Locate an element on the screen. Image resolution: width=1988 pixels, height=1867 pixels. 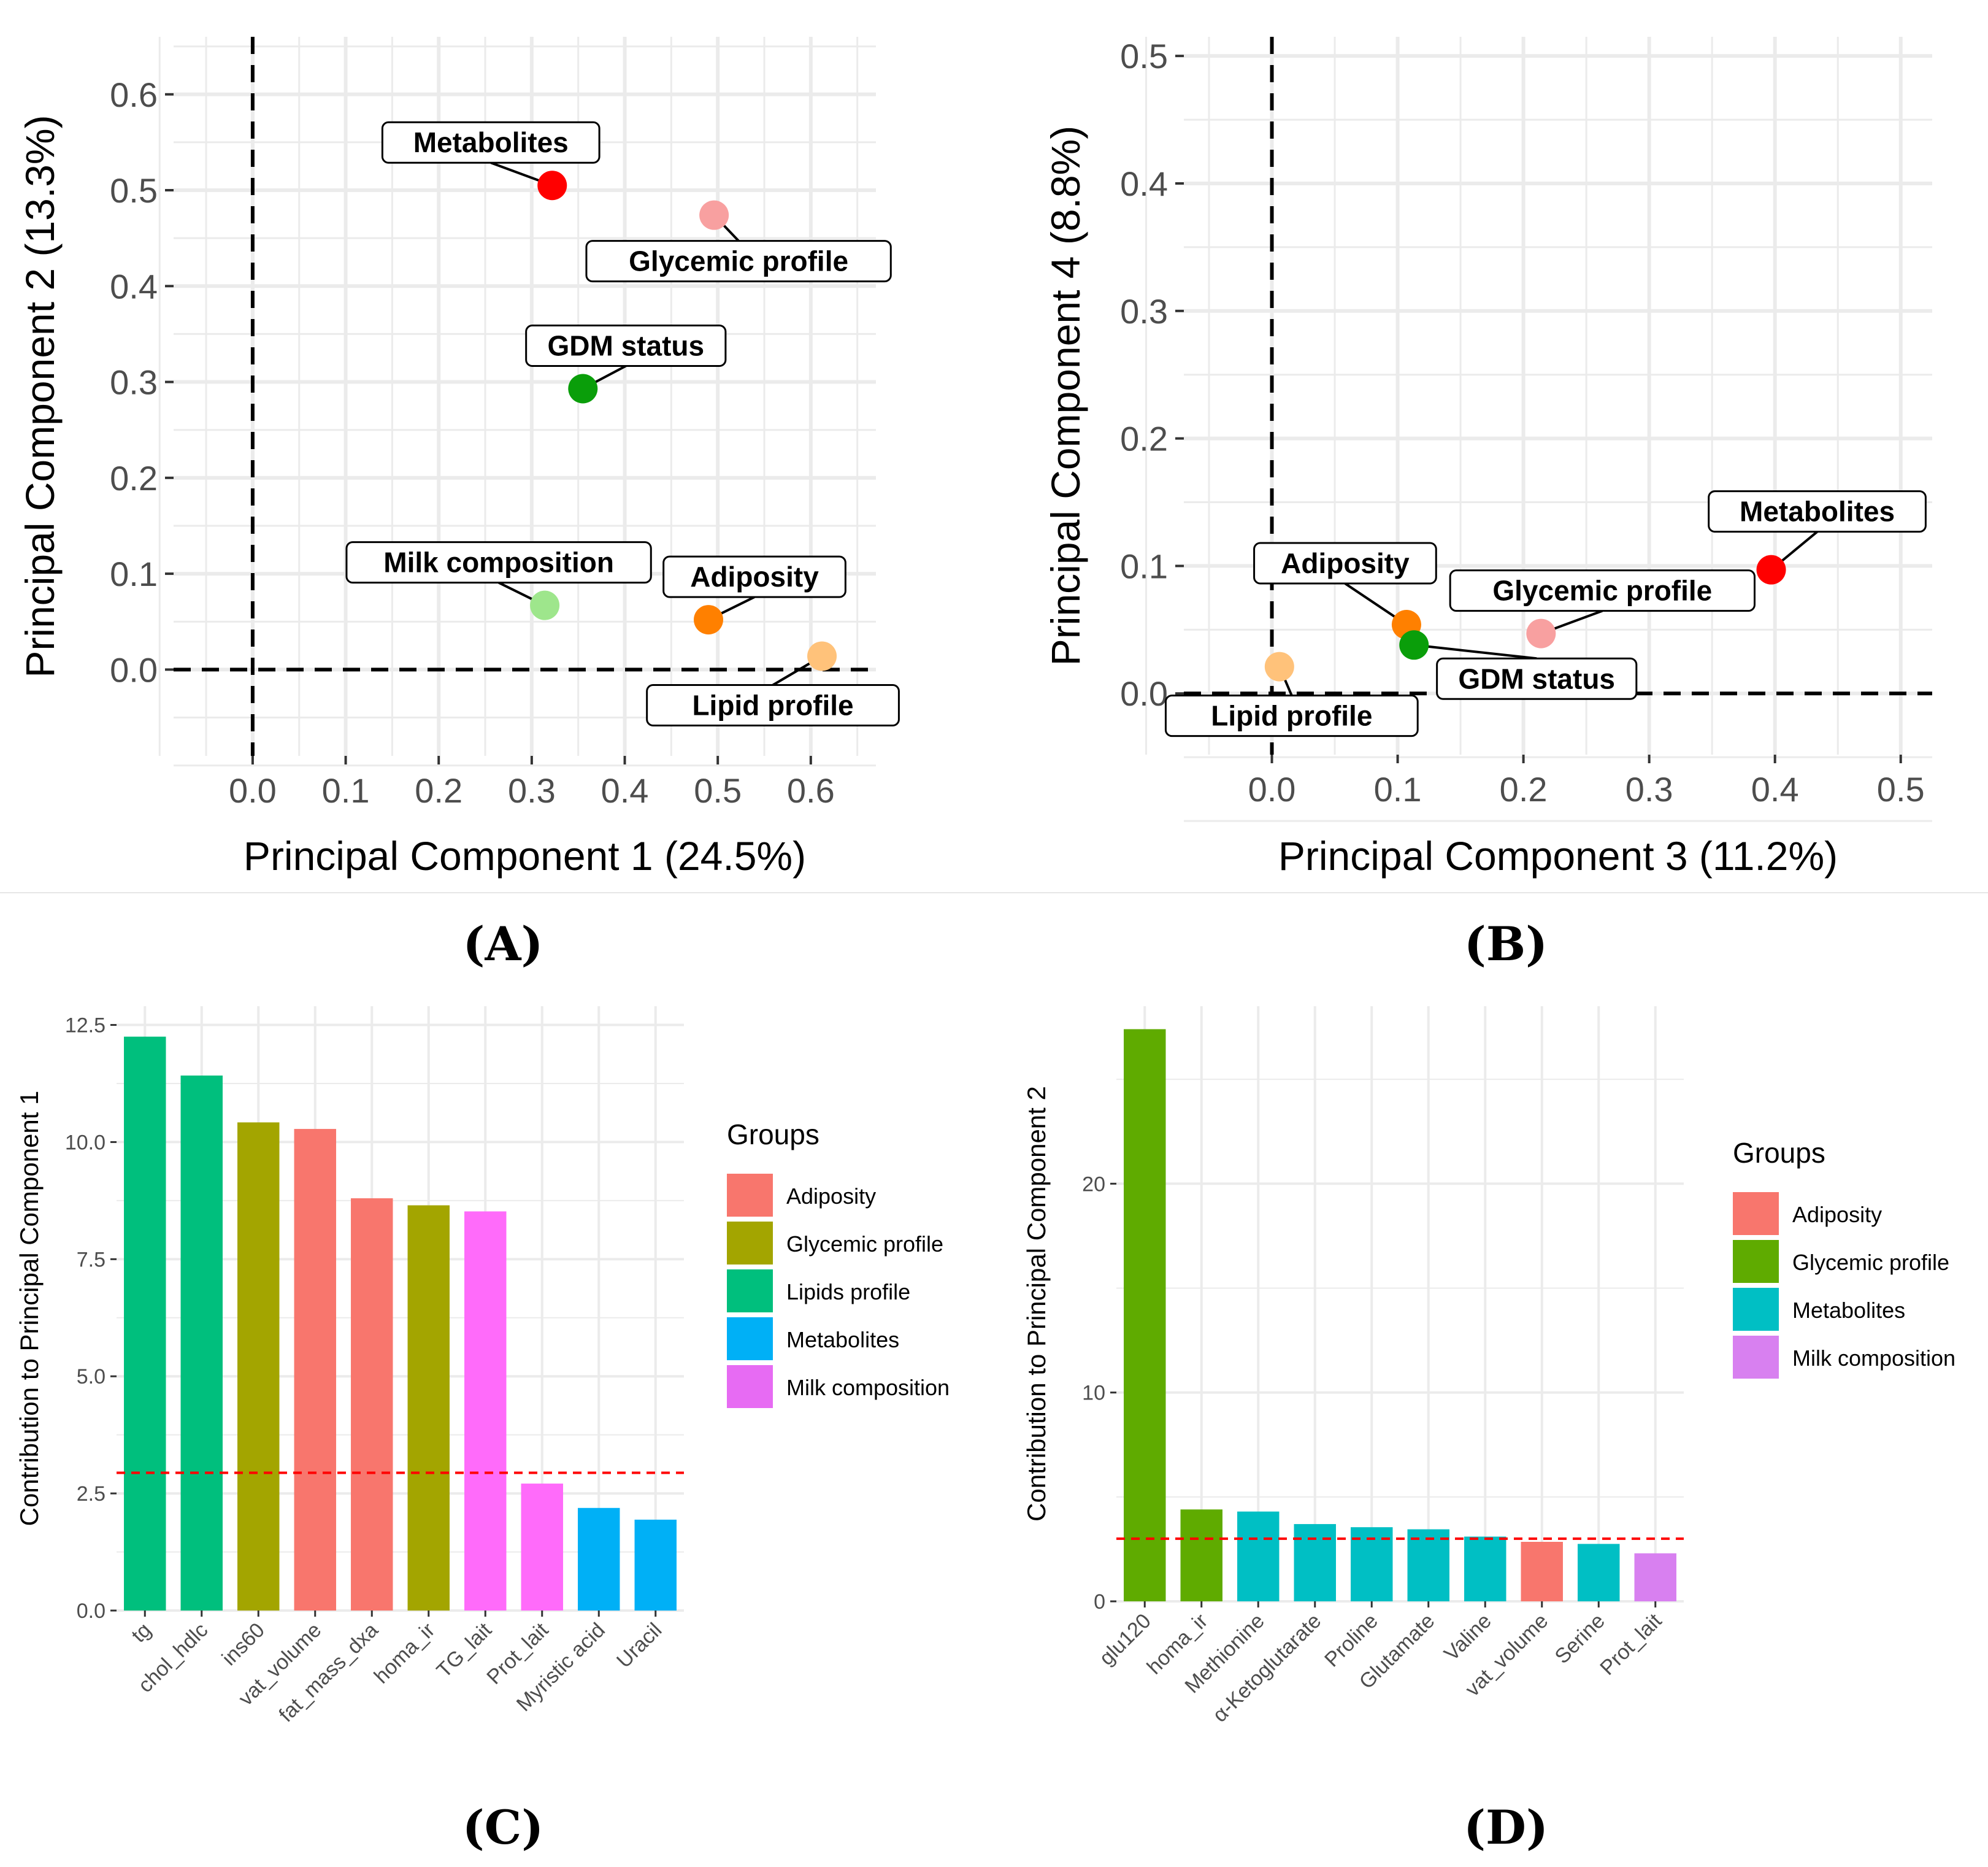
bar-methionine is located at coordinates (1258, 1556).